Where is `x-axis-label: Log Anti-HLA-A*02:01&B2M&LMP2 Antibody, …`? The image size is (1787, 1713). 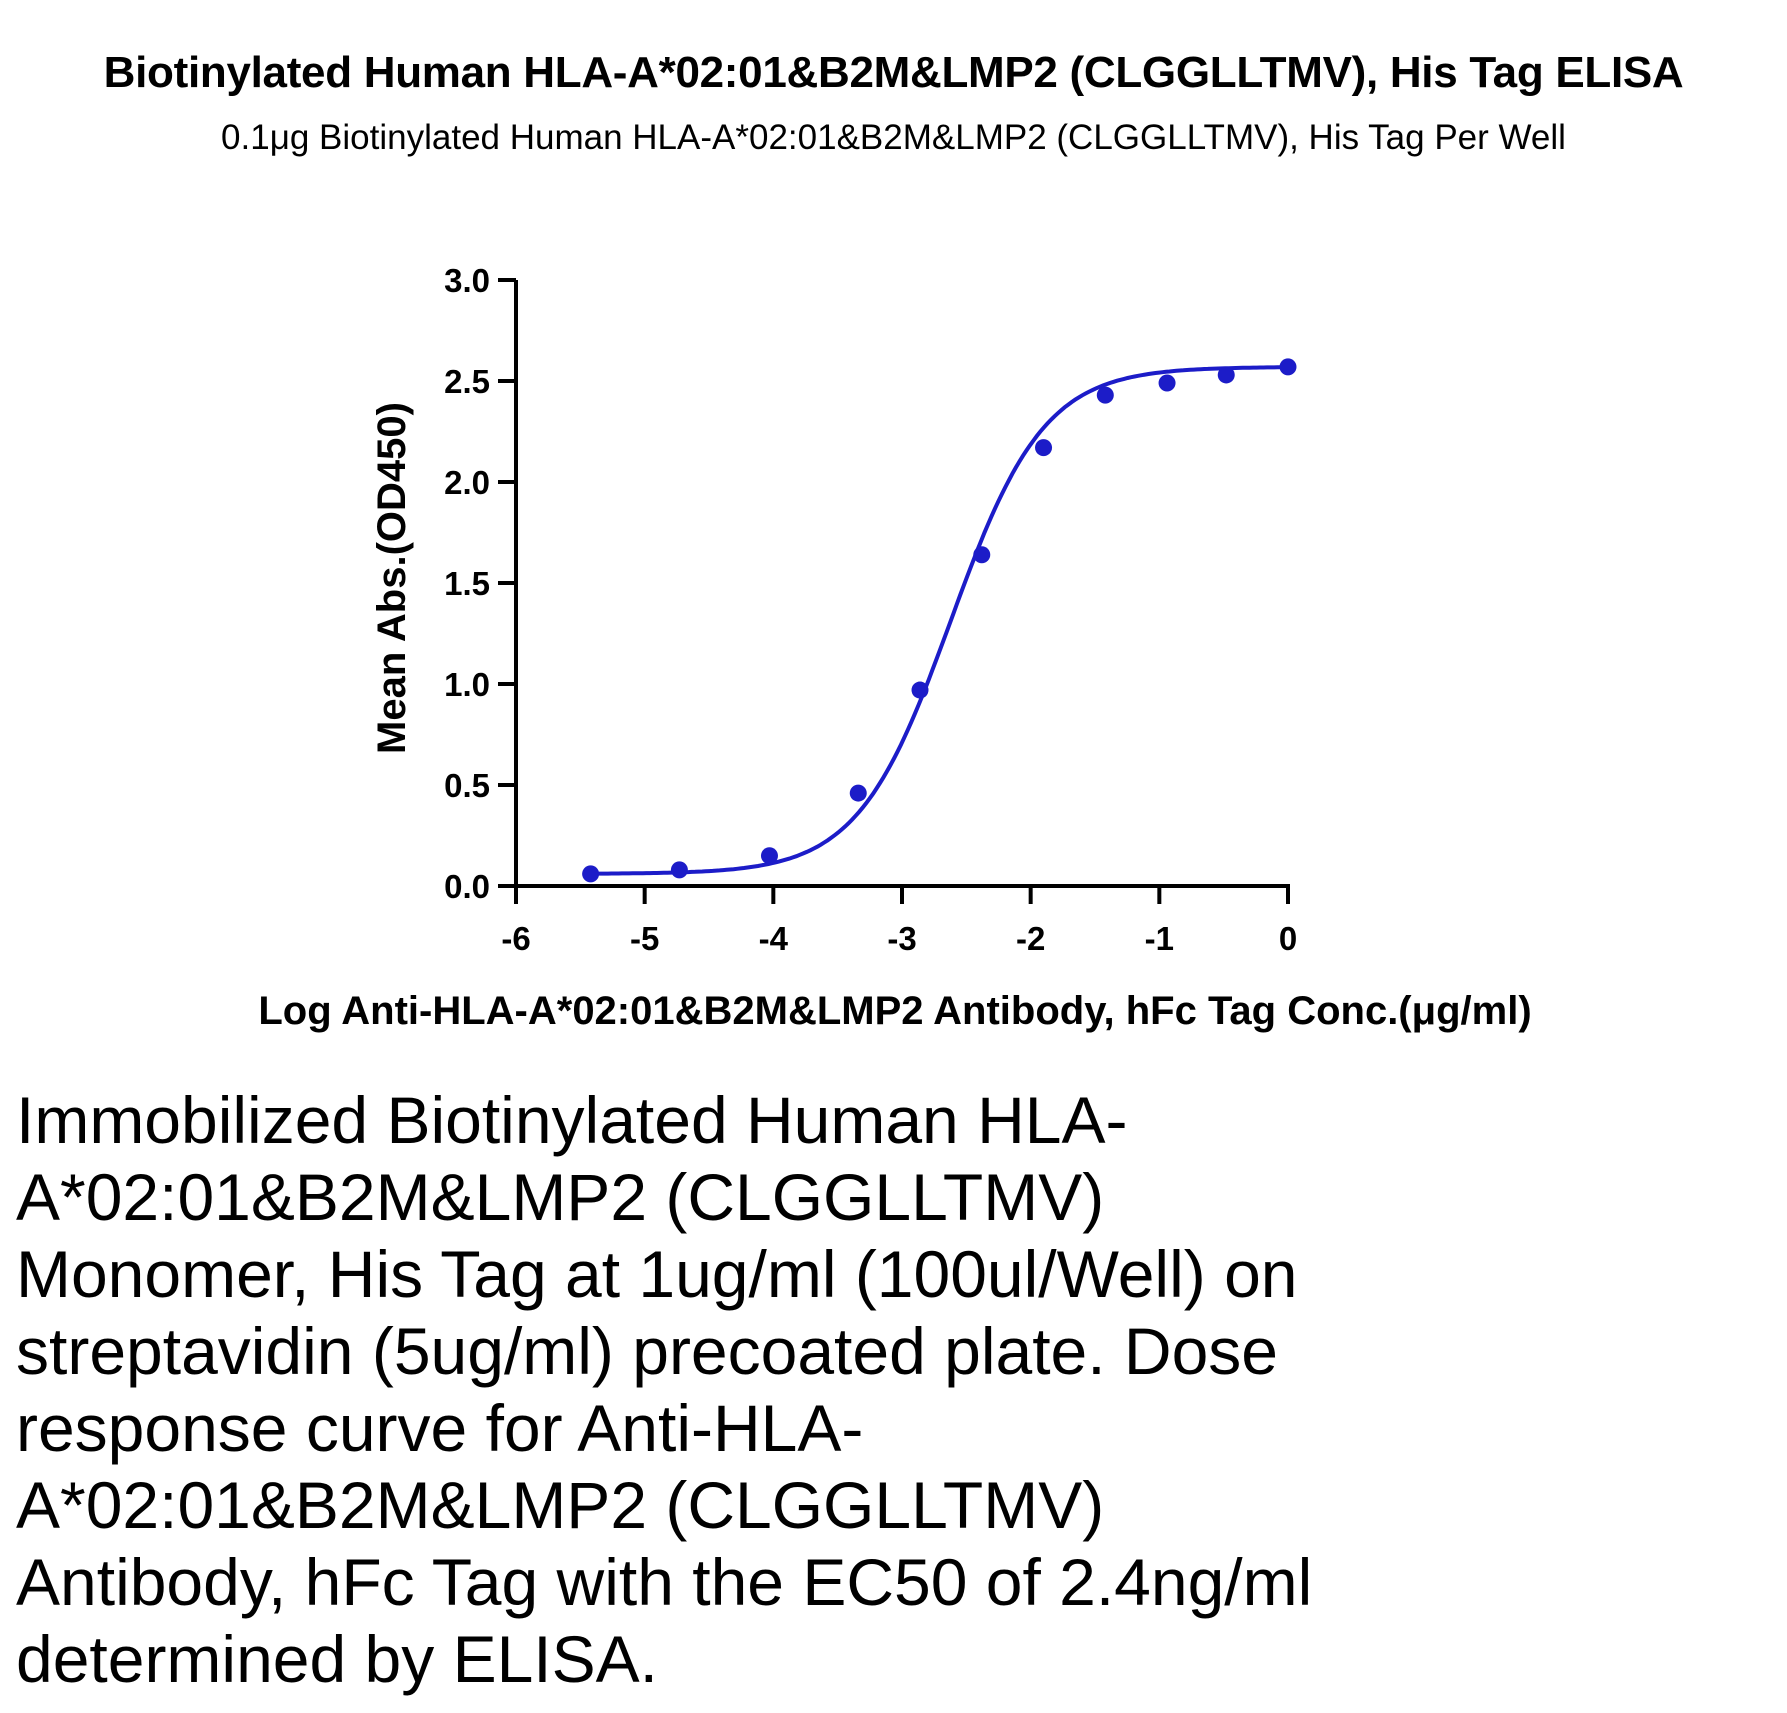 x-axis-label: Log Anti-HLA-A*02:01&B2M&LMP2 Antibody, … is located at coordinates (894, 1011).